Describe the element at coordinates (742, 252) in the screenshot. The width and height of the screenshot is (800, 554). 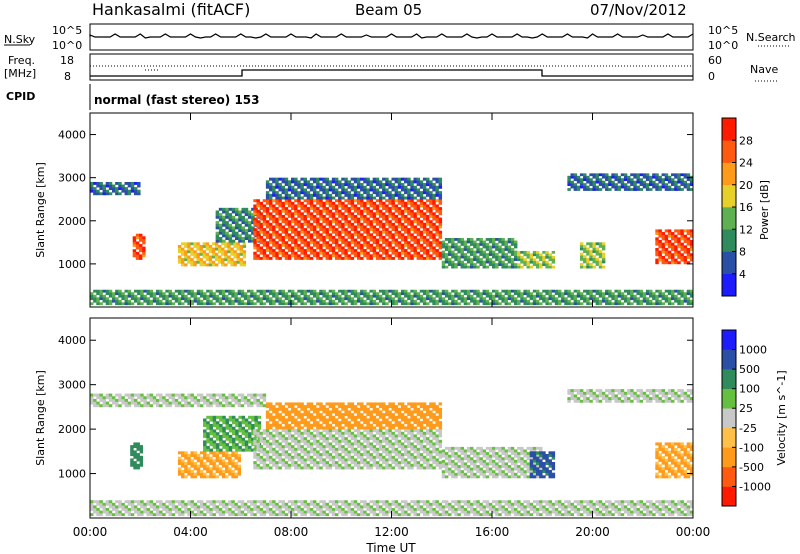
I see `colorbar-tick-label: 8` at that location.